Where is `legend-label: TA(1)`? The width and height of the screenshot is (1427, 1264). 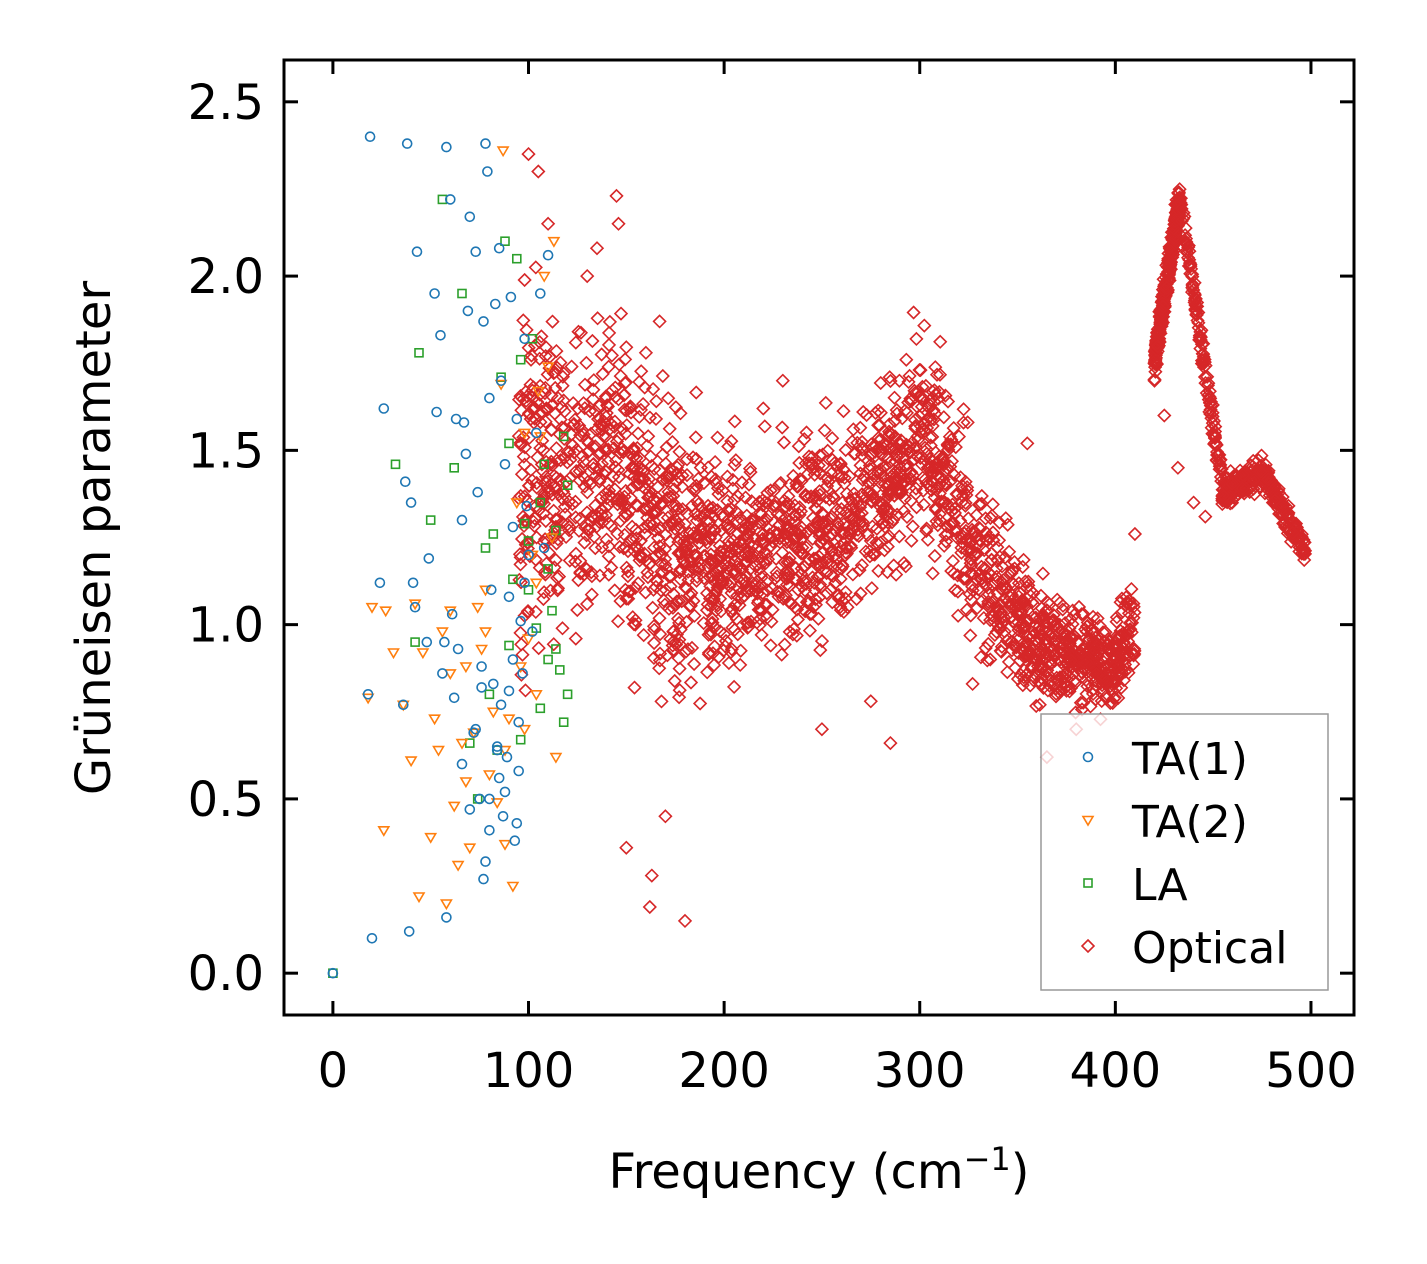 legend-label: TA(1) is located at coordinates (1189, 759).